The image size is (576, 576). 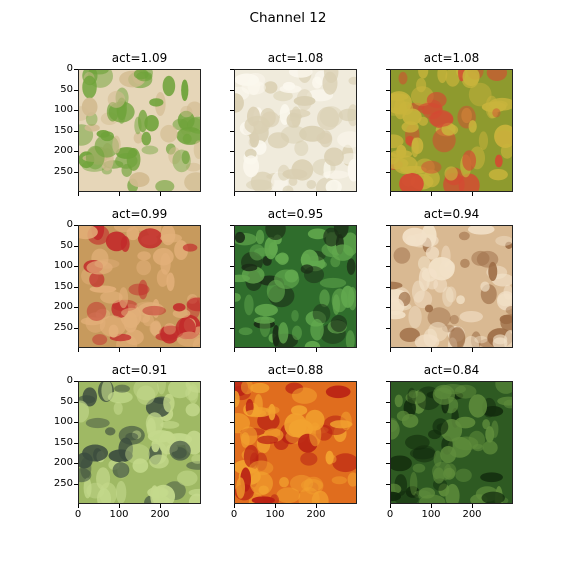 What do you see at coordinates (295, 370) in the screenshot?
I see `panel-title: act=0.88` at bounding box center [295, 370].